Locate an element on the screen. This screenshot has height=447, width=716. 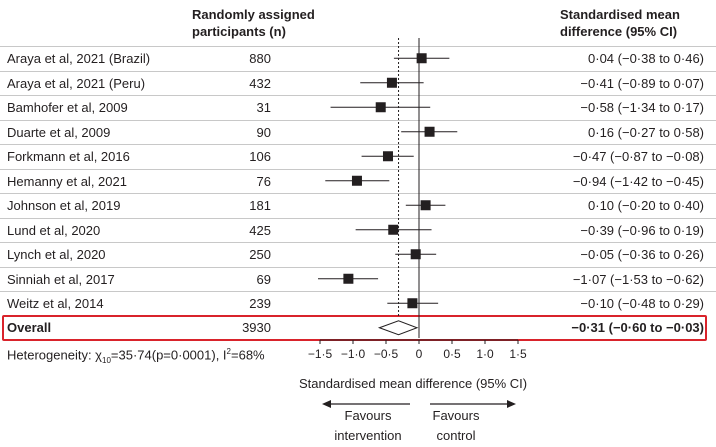
study-n: 239 is located at coordinates (260, 303).